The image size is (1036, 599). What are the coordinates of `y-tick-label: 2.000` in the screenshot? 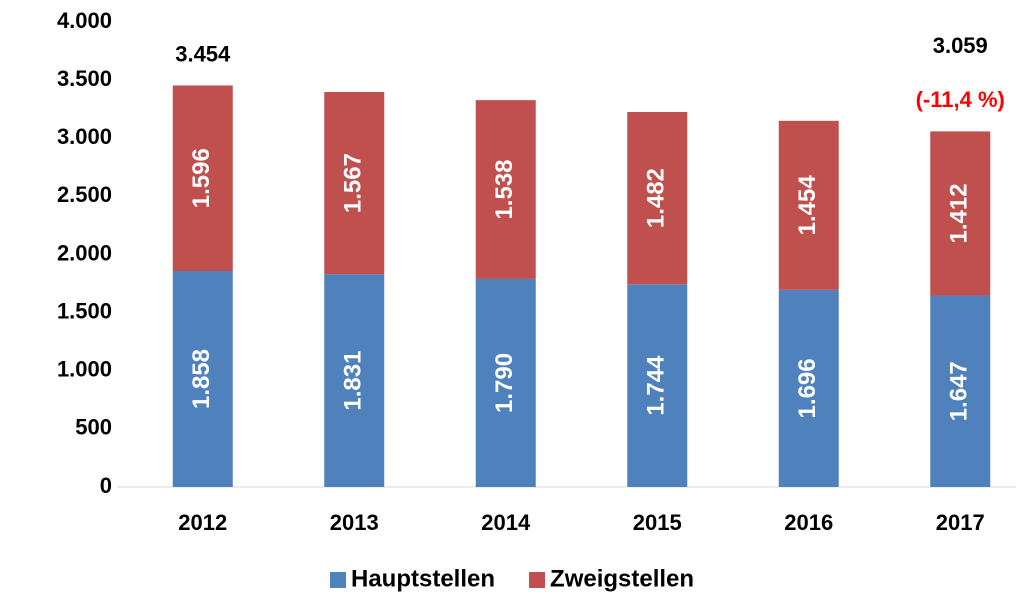 It's located at (84, 252).